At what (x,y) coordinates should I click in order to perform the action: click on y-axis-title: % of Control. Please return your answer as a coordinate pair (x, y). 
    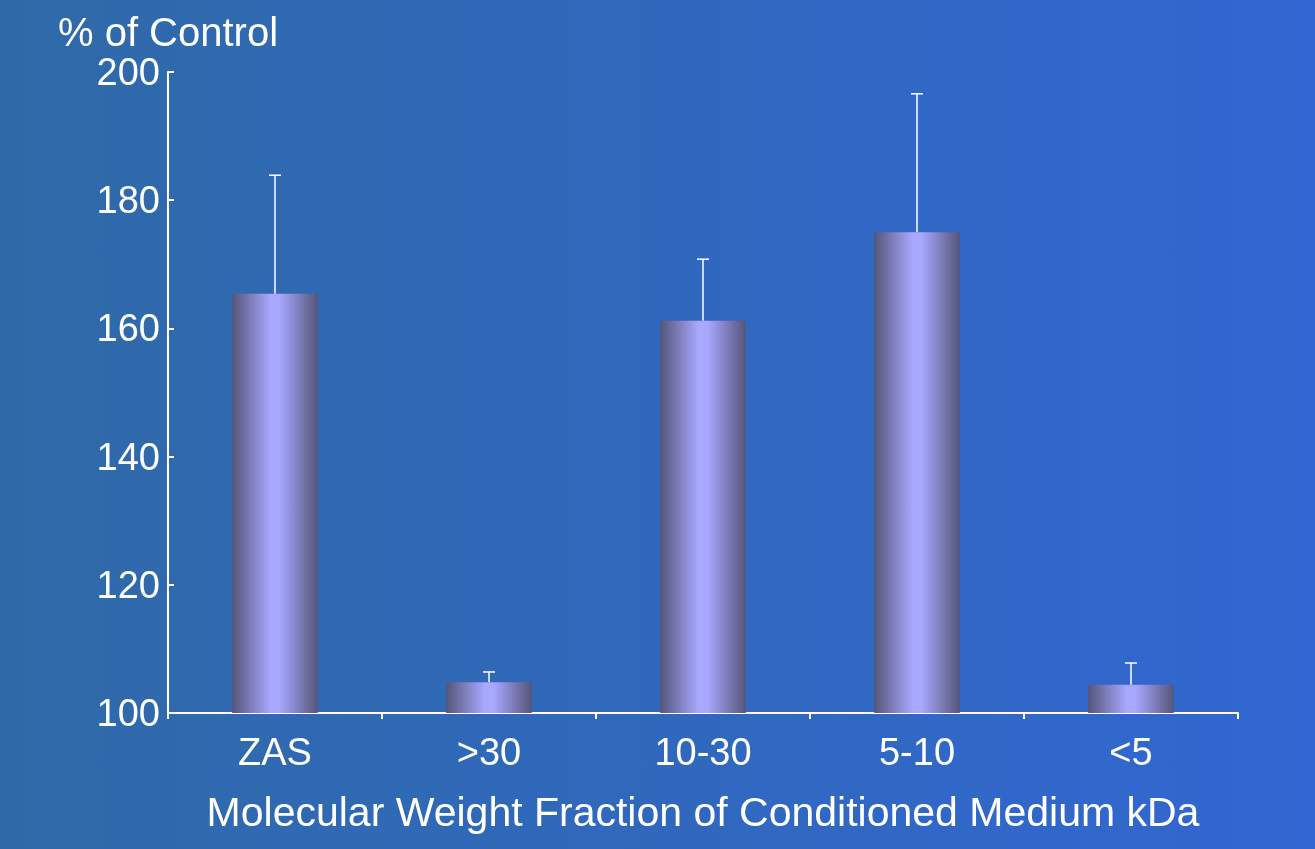
    Looking at the image, I should click on (168, 32).